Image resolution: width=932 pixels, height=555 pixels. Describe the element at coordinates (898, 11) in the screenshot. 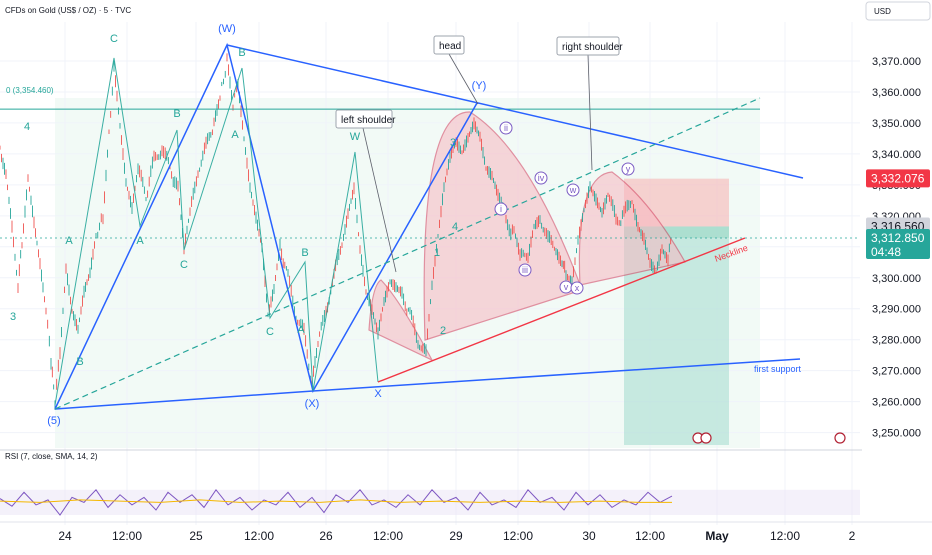

I see `currency-box` at that location.